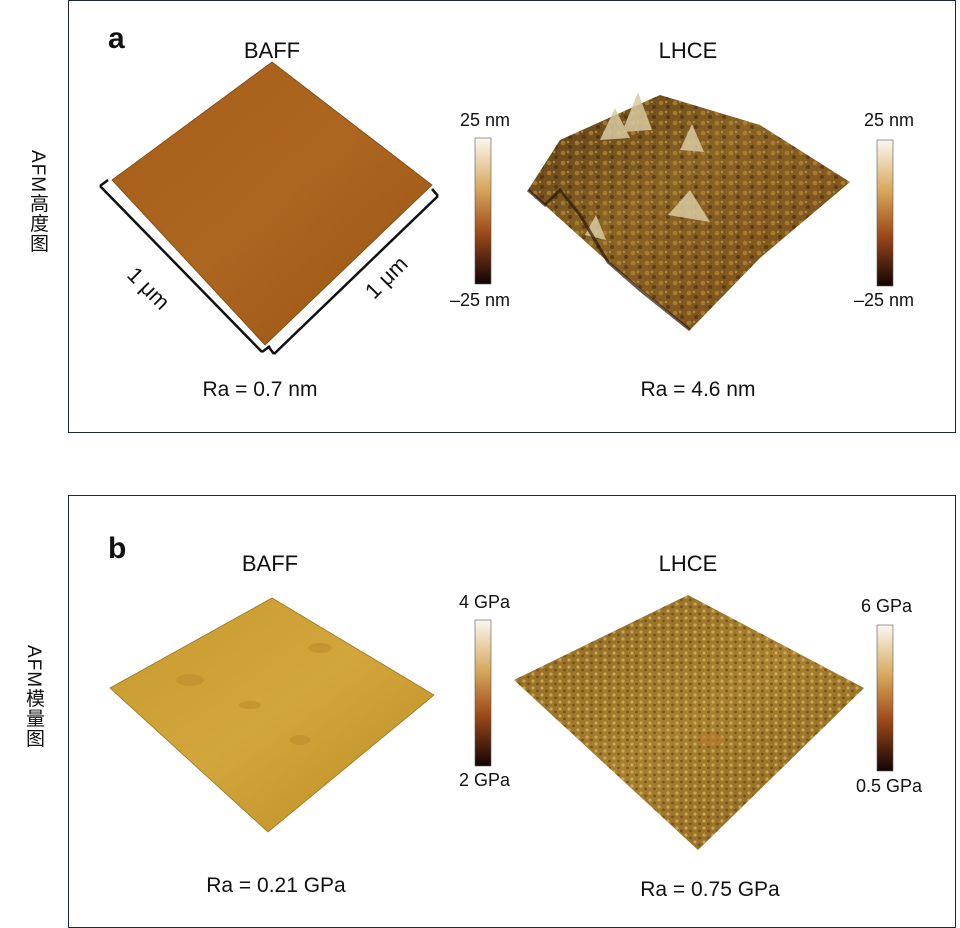 This screenshot has width=960, height=928. What do you see at coordinates (710, 889) in the screenshot?
I see `panel-b-right-ra: Ra = 0.75 GPa` at bounding box center [710, 889].